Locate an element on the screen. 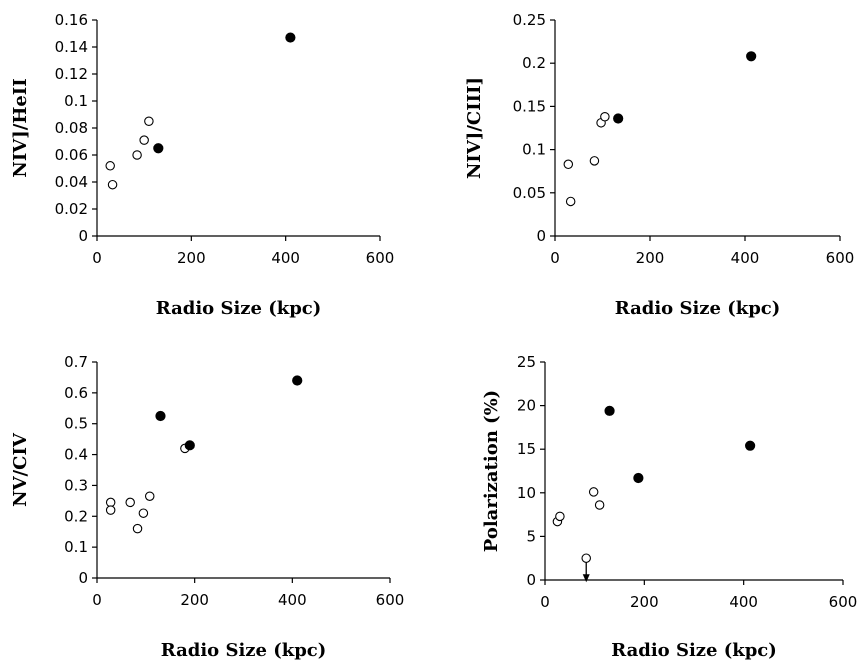  y-tick-label: 0.12 is located at coordinates (71, 74).